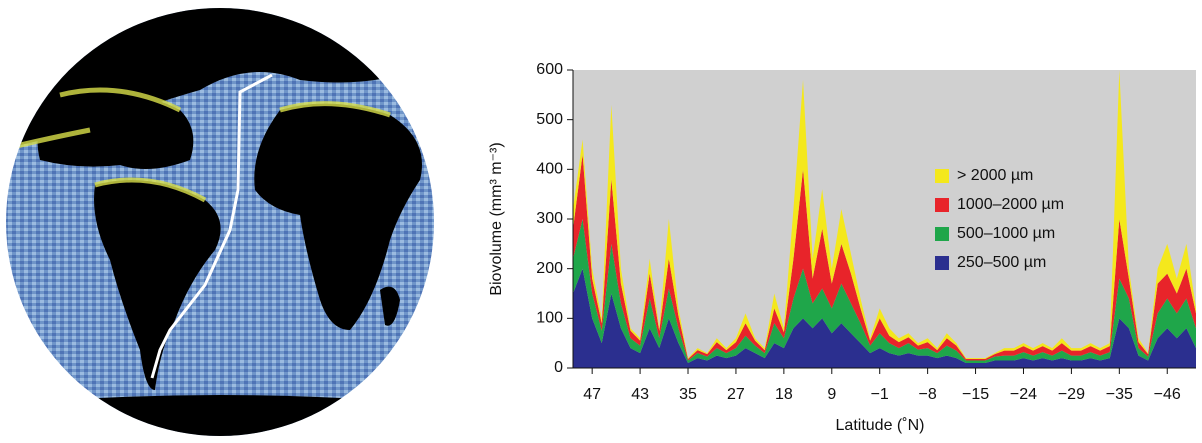 This screenshot has width=1202, height=443. I want to click on x-tick-label: 47, so click(592, 394).